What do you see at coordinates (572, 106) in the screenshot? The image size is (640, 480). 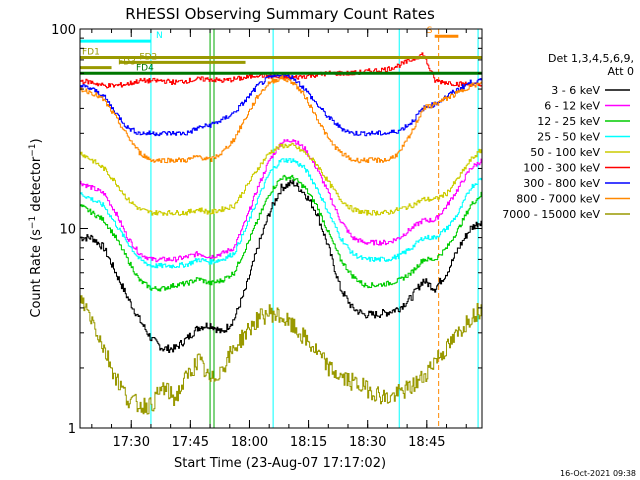 I see `legend-entry-1: 6 - 12 keV` at bounding box center [572, 106].